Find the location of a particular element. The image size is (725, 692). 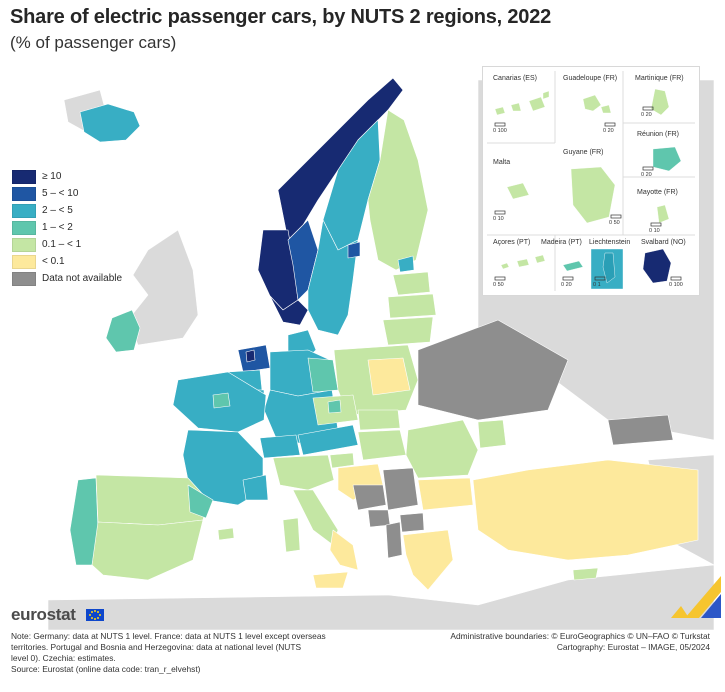

inset-label-madeira: Madeira (PT) is located at coordinates (561, 242).